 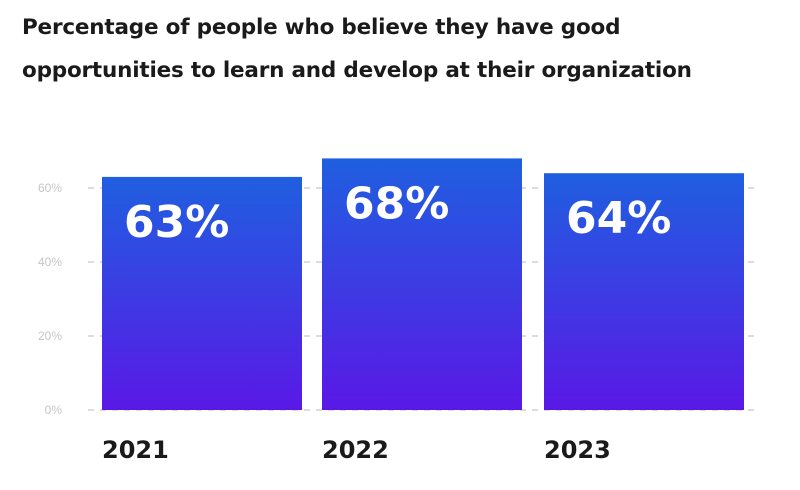 What do you see at coordinates (202, 293) in the screenshot?
I see `bar-2021` at bounding box center [202, 293].